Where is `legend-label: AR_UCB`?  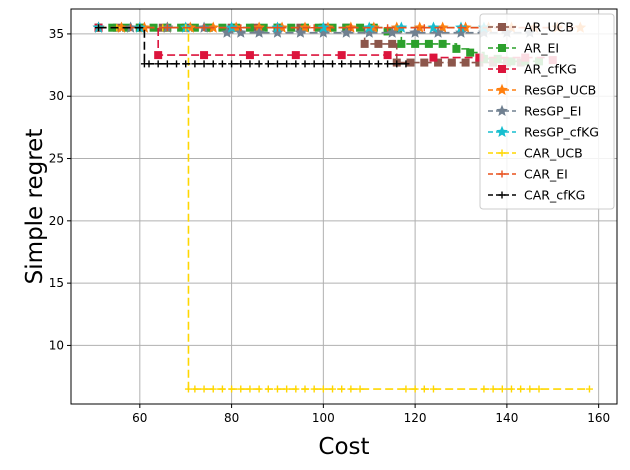 legend-label: AR_UCB is located at coordinates (549, 27).